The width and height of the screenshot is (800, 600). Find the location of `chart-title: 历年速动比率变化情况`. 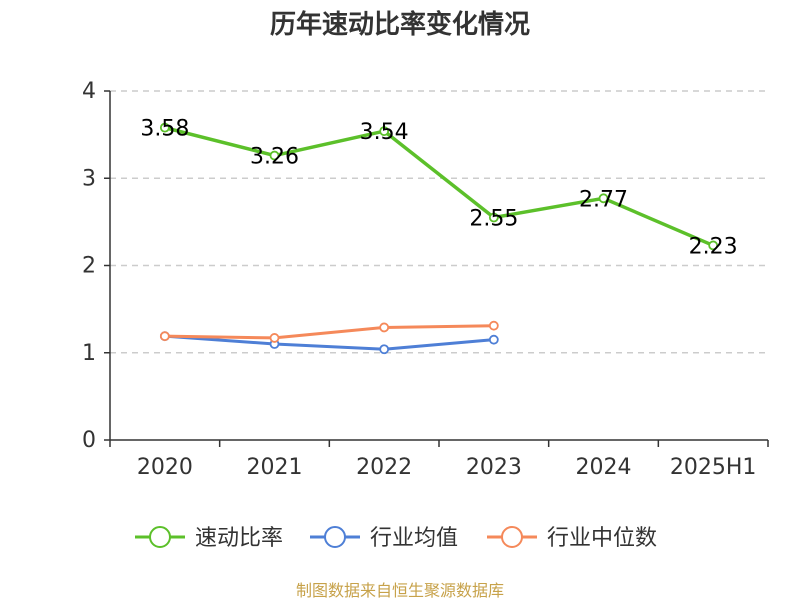

chart-title: 历年速动比率变化情况 is located at coordinates (400, 24).